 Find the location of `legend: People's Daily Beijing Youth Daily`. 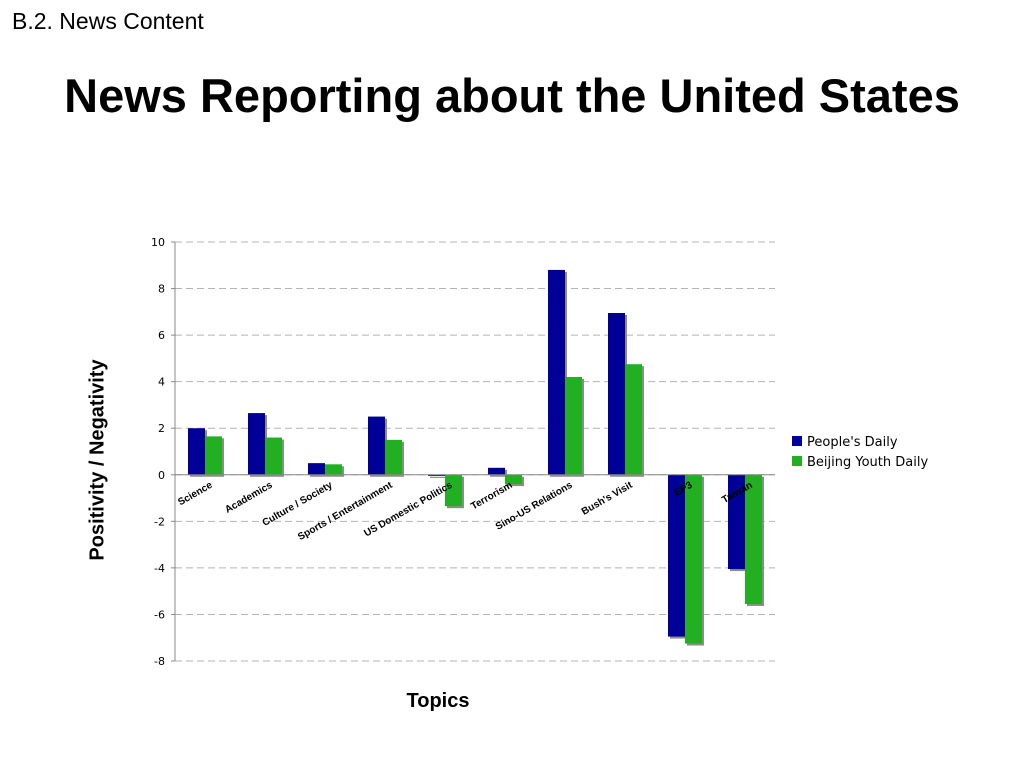

legend: People's Daily Beijing Youth Daily is located at coordinates (860, 452).